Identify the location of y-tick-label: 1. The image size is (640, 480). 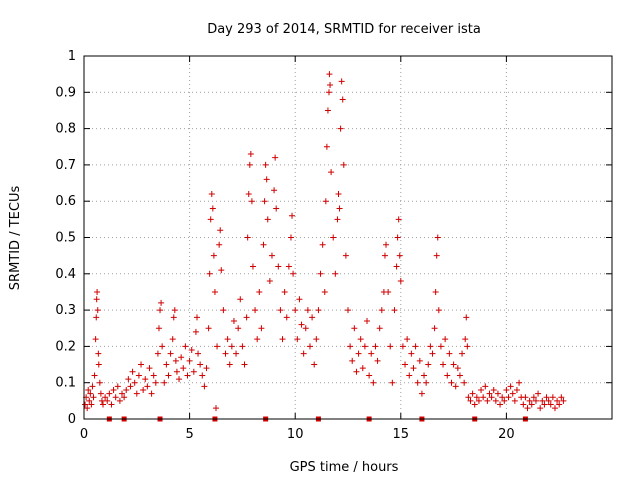
(72, 56).